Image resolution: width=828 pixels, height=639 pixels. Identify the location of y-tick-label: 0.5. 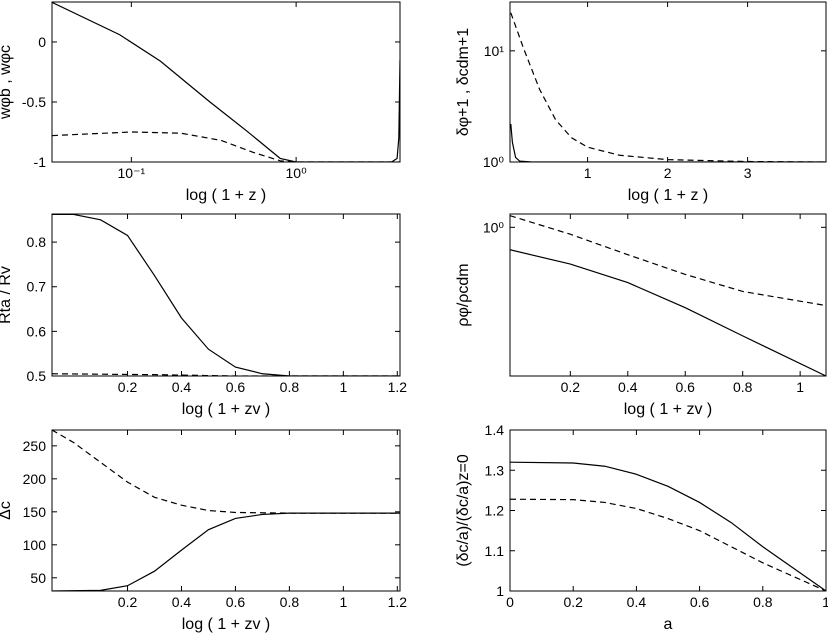
(37, 376).